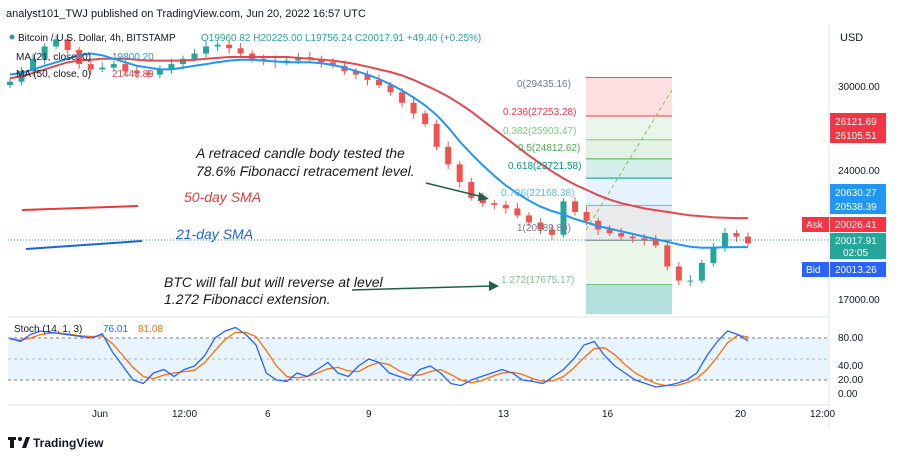  Describe the element at coordinates (80, 208) in the screenshot. I see `annotation-sma50-line` at that location.